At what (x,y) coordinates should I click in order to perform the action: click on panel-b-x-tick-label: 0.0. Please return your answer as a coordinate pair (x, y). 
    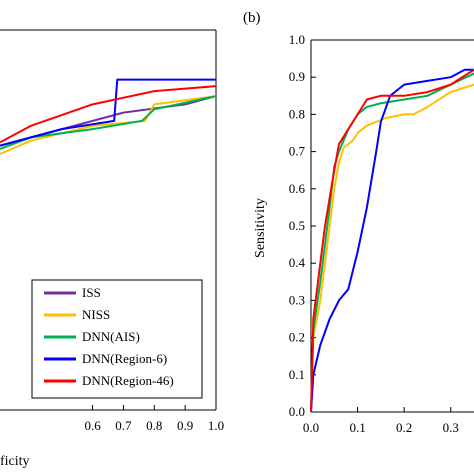
    Looking at the image, I should click on (311, 427).